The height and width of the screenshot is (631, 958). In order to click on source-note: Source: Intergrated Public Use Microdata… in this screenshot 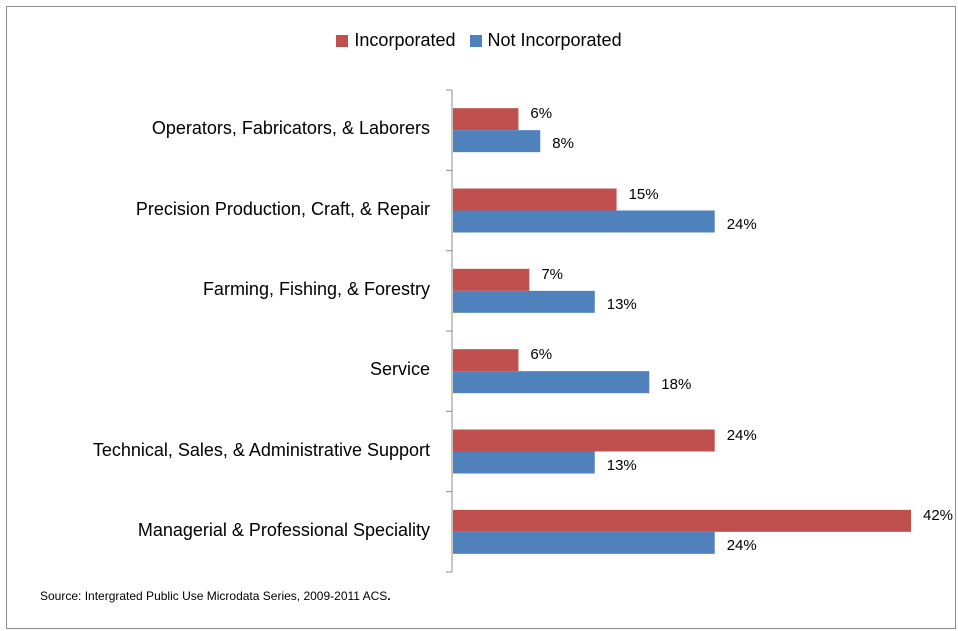, I will do `click(215, 596)`.